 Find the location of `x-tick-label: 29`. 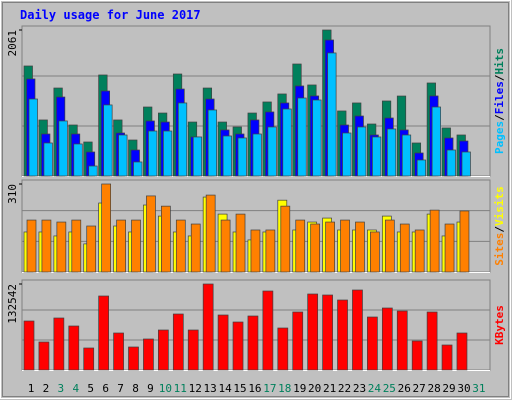

x-tick-label: 29 is located at coordinates (448, 388).